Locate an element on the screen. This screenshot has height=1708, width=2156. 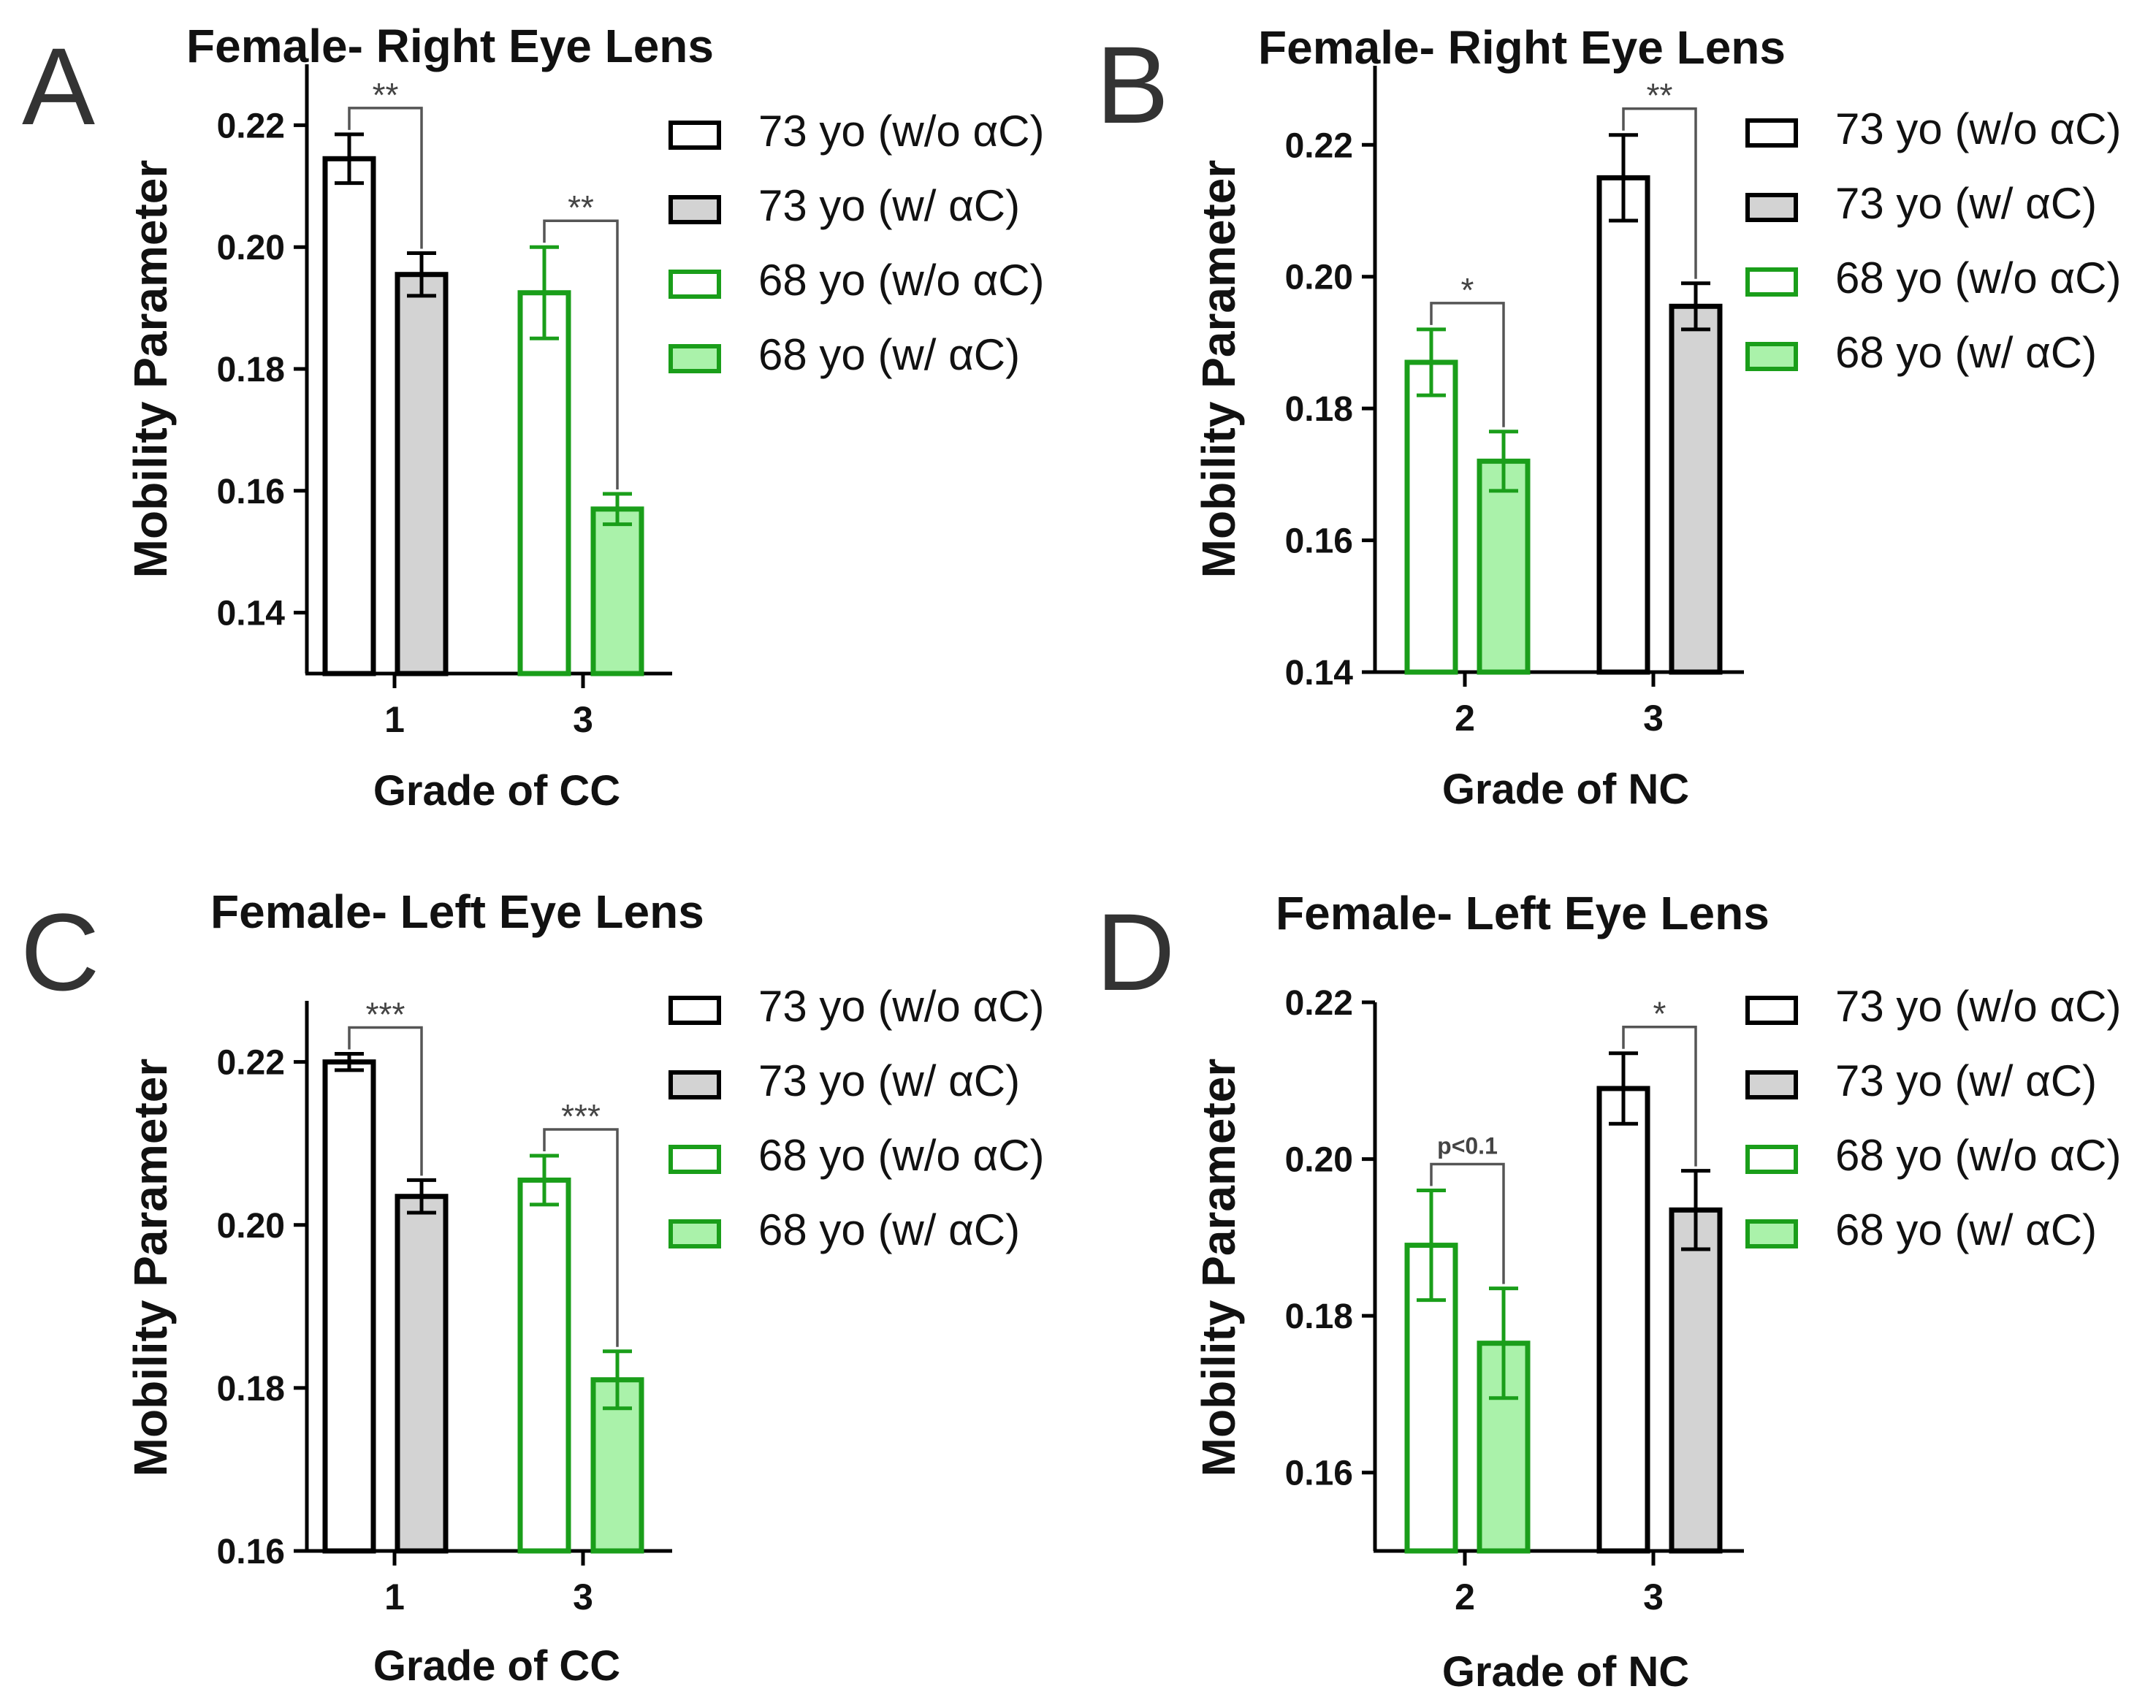
panel-letter: A is located at coordinates (59, 86).